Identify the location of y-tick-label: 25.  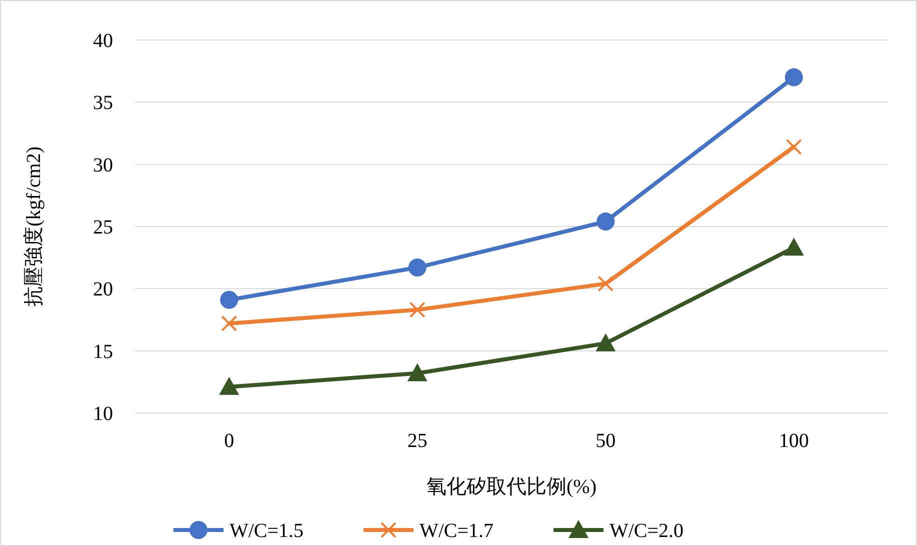
(103, 227).